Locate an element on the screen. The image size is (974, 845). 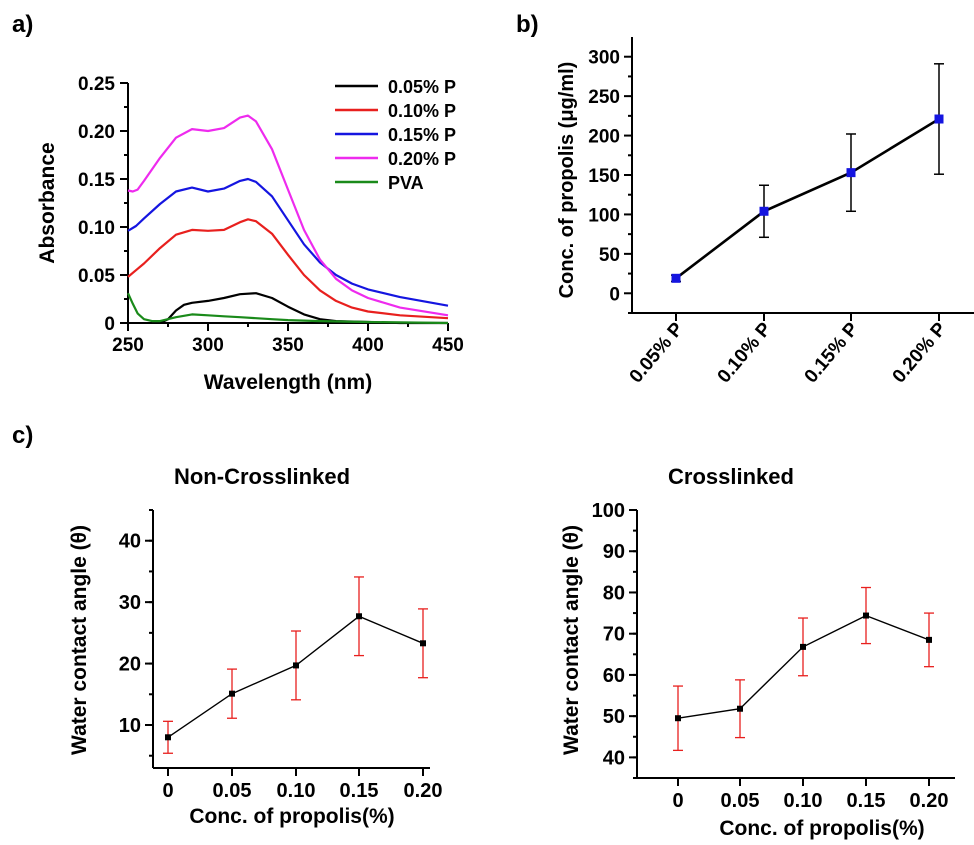
chart-c-left-title: Non-Crosslinked is located at coordinates (262, 476).